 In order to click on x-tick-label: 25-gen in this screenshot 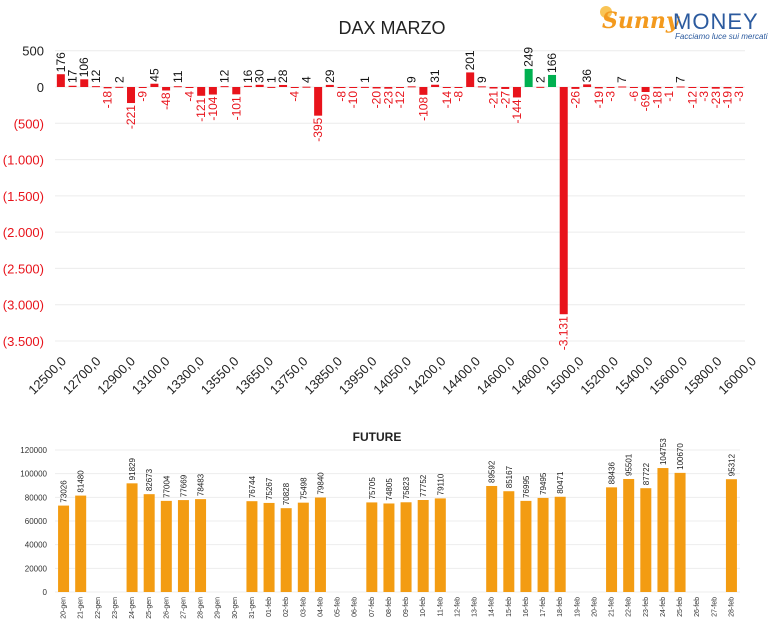, I will do `click(149, 608)`.